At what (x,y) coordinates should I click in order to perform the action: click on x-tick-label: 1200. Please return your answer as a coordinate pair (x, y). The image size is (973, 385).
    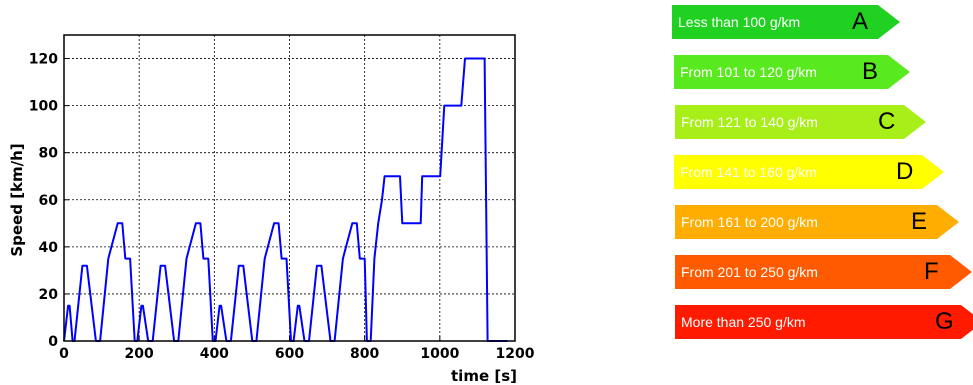
    Looking at the image, I should click on (515, 354).